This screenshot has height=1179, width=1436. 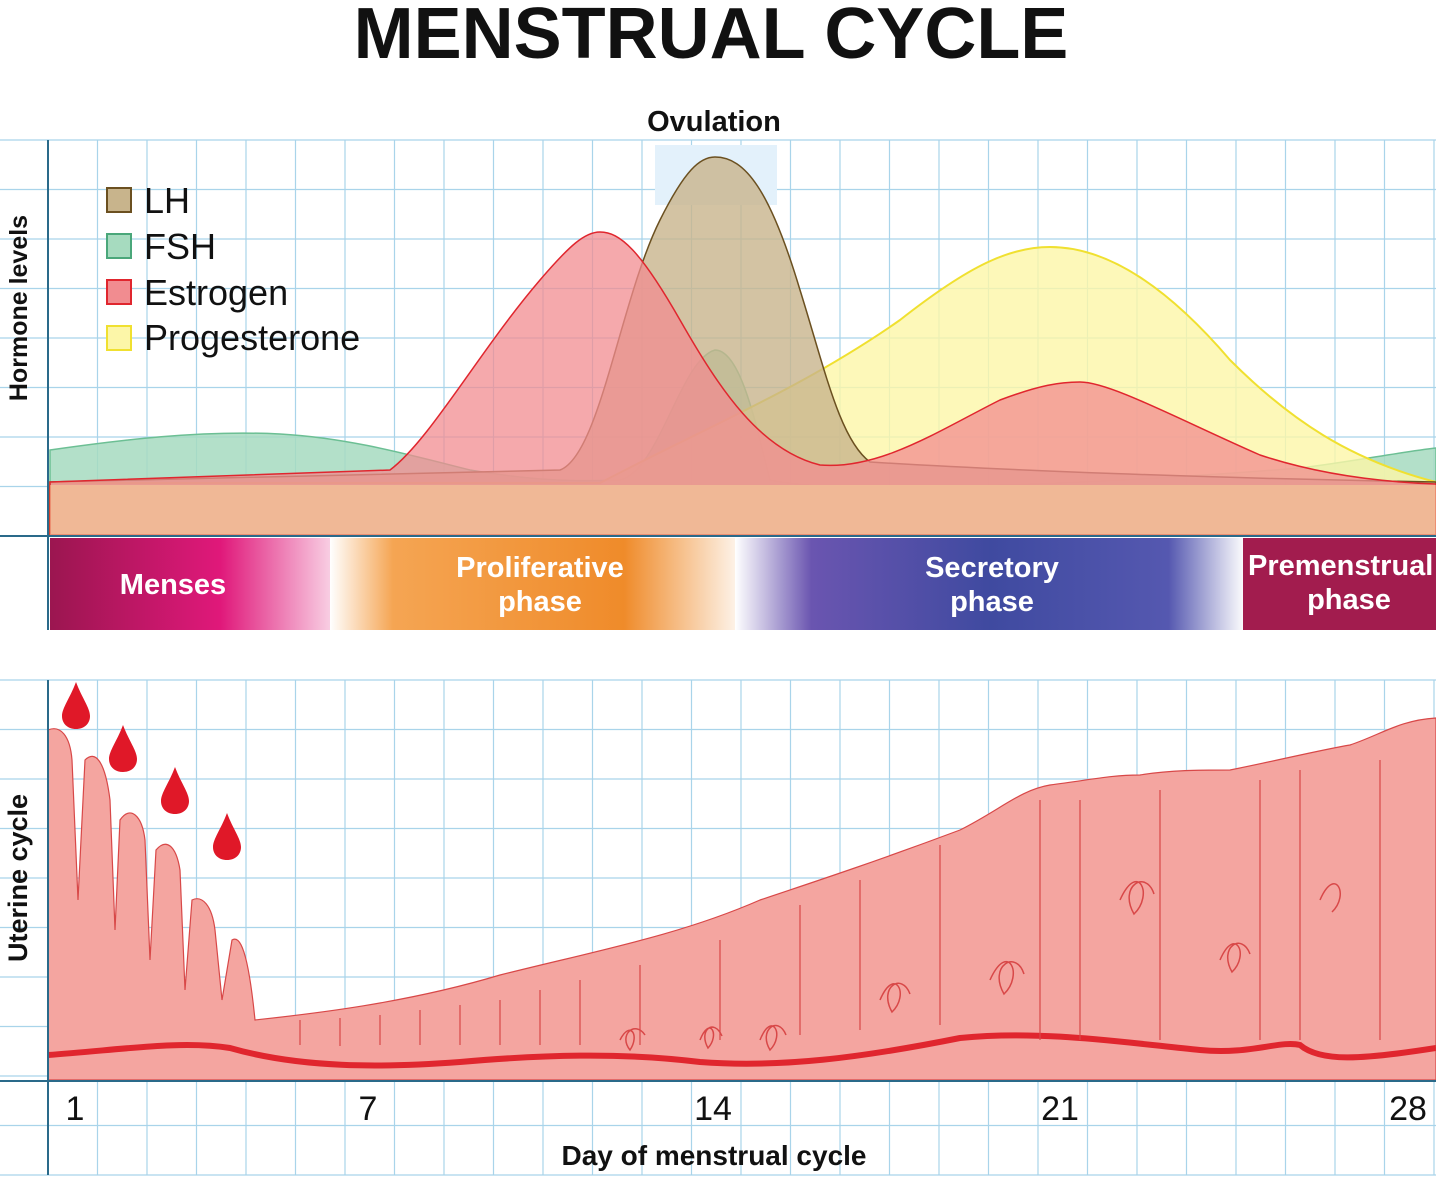 I want to click on x-axis-label: Day of menstrual cycle, so click(x=713, y=1155).